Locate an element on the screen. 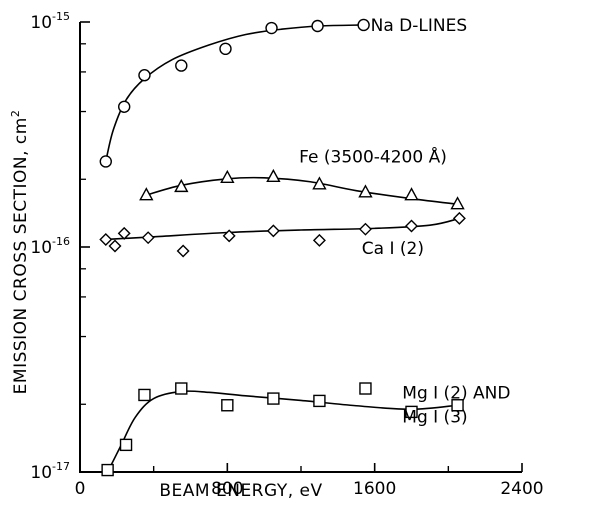  series-label-na-d-lines: Na D-LINES is located at coordinates (419, 26).